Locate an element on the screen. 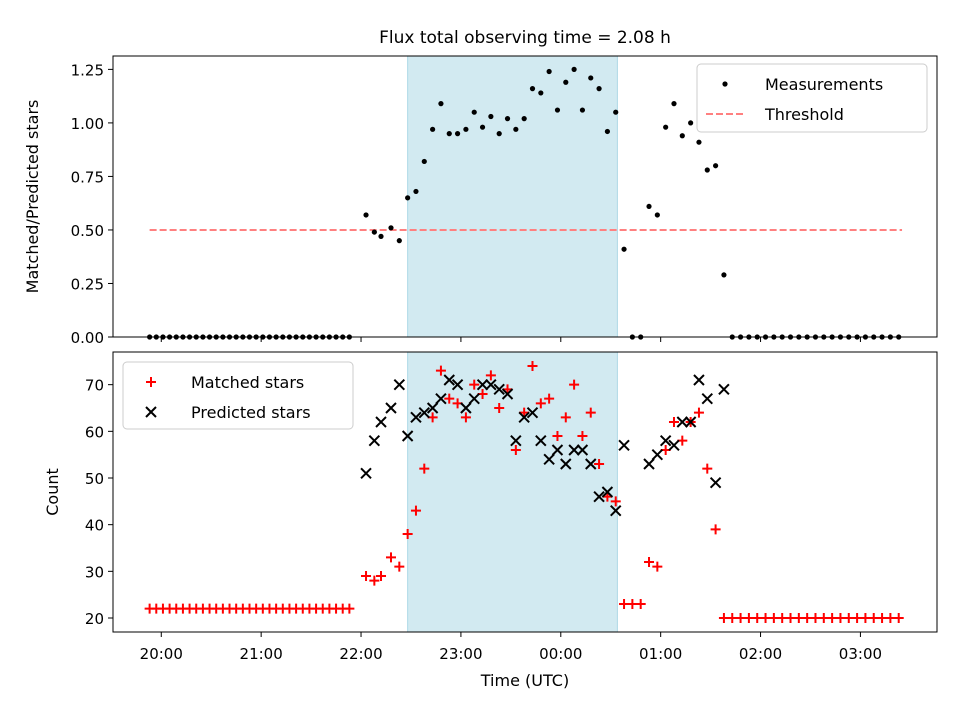 The height and width of the screenshot is (724, 960). legend-label: Matched stars is located at coordinates (247, 382).